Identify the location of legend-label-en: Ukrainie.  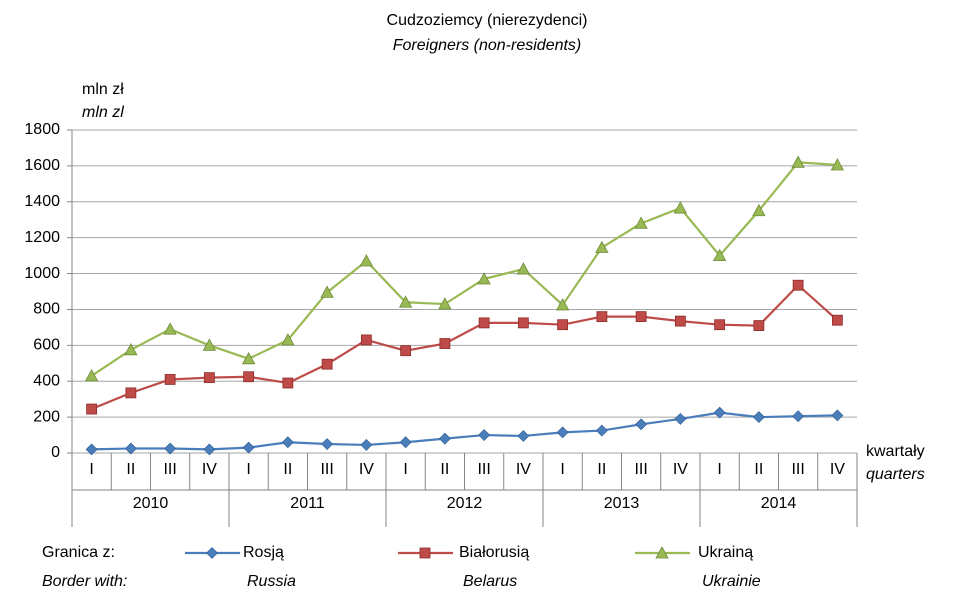
(731, 581).